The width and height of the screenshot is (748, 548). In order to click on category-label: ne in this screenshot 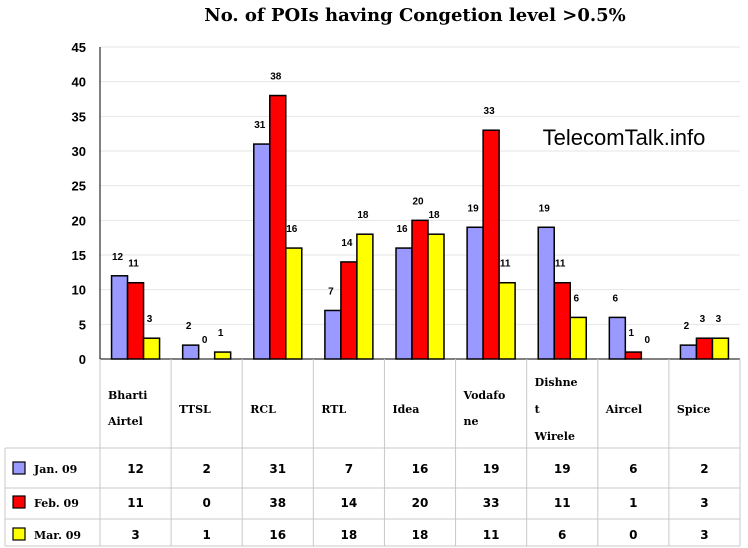, I will do `click(471, 421)`.